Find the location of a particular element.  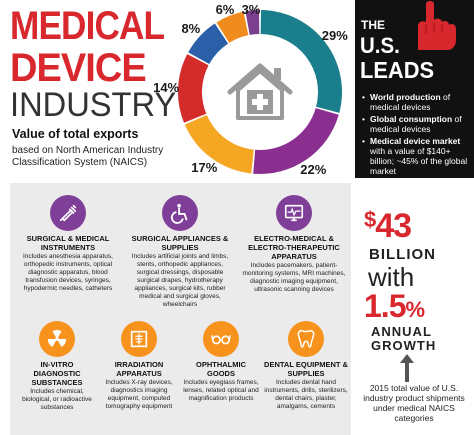

total-value-amount: $43 is located at coordinates (388, 226).